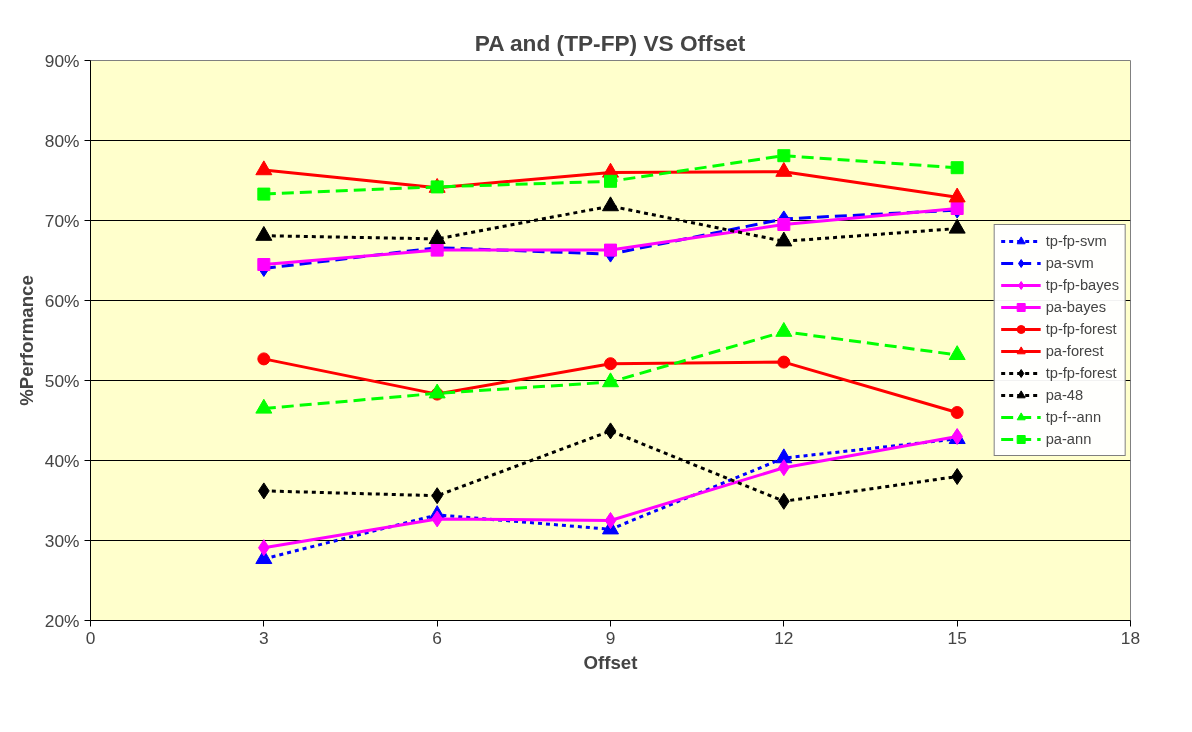 The image size is (1192, 732). Describe the element at coordinates (610, 637) in the screenshot. I see `x-tick-label: 9` at that location.